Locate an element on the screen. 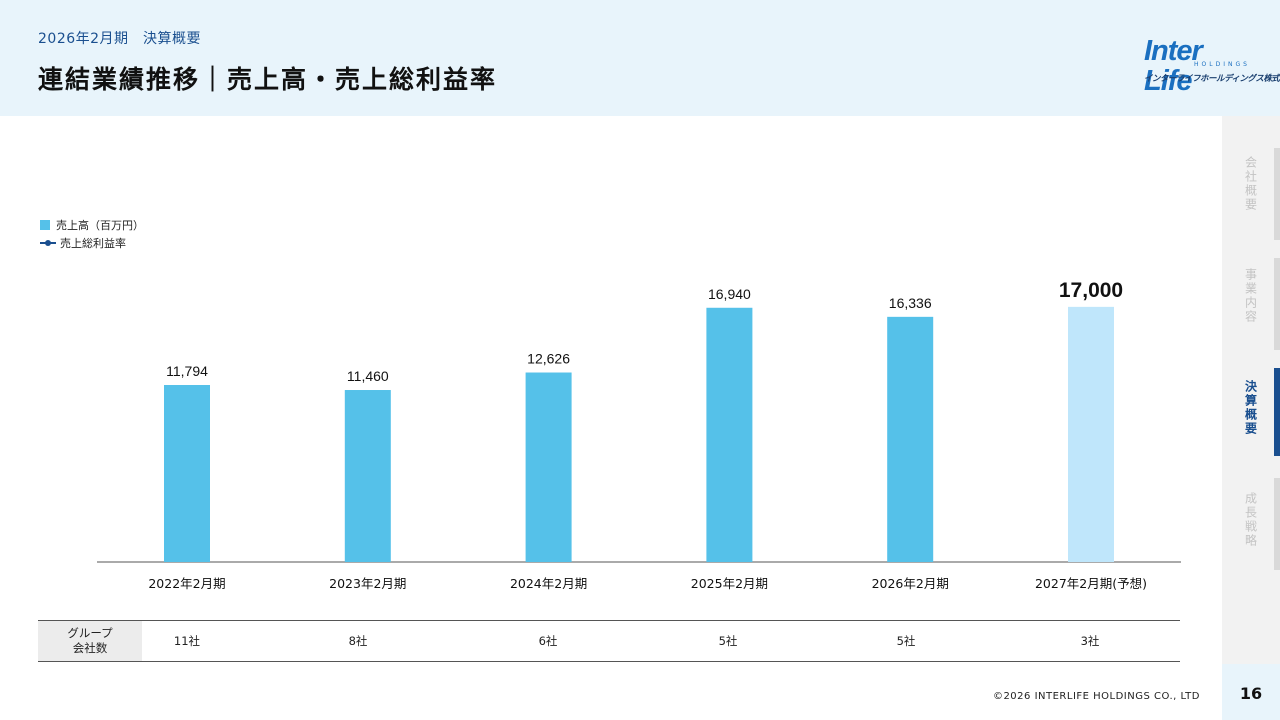 The image size is (1280, 720). nav-item-results: 決算概要 is located at coordinates (1251, 420).